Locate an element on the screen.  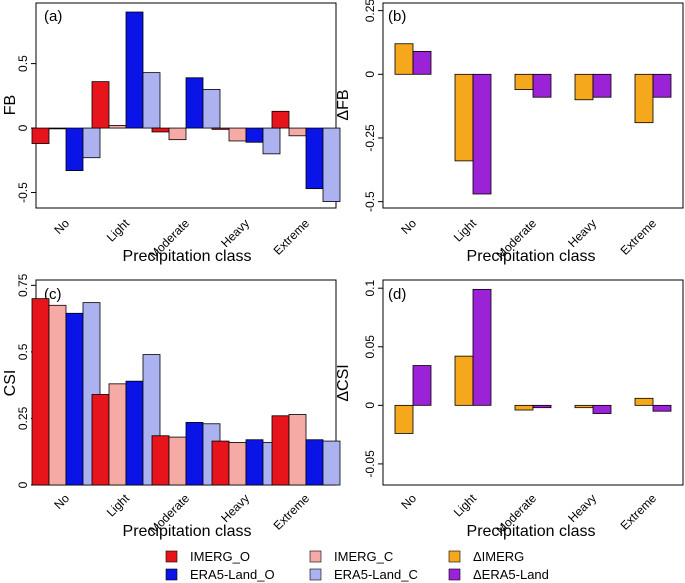
bar-era5-land-c-heavy is located at coordinates (271, 141).